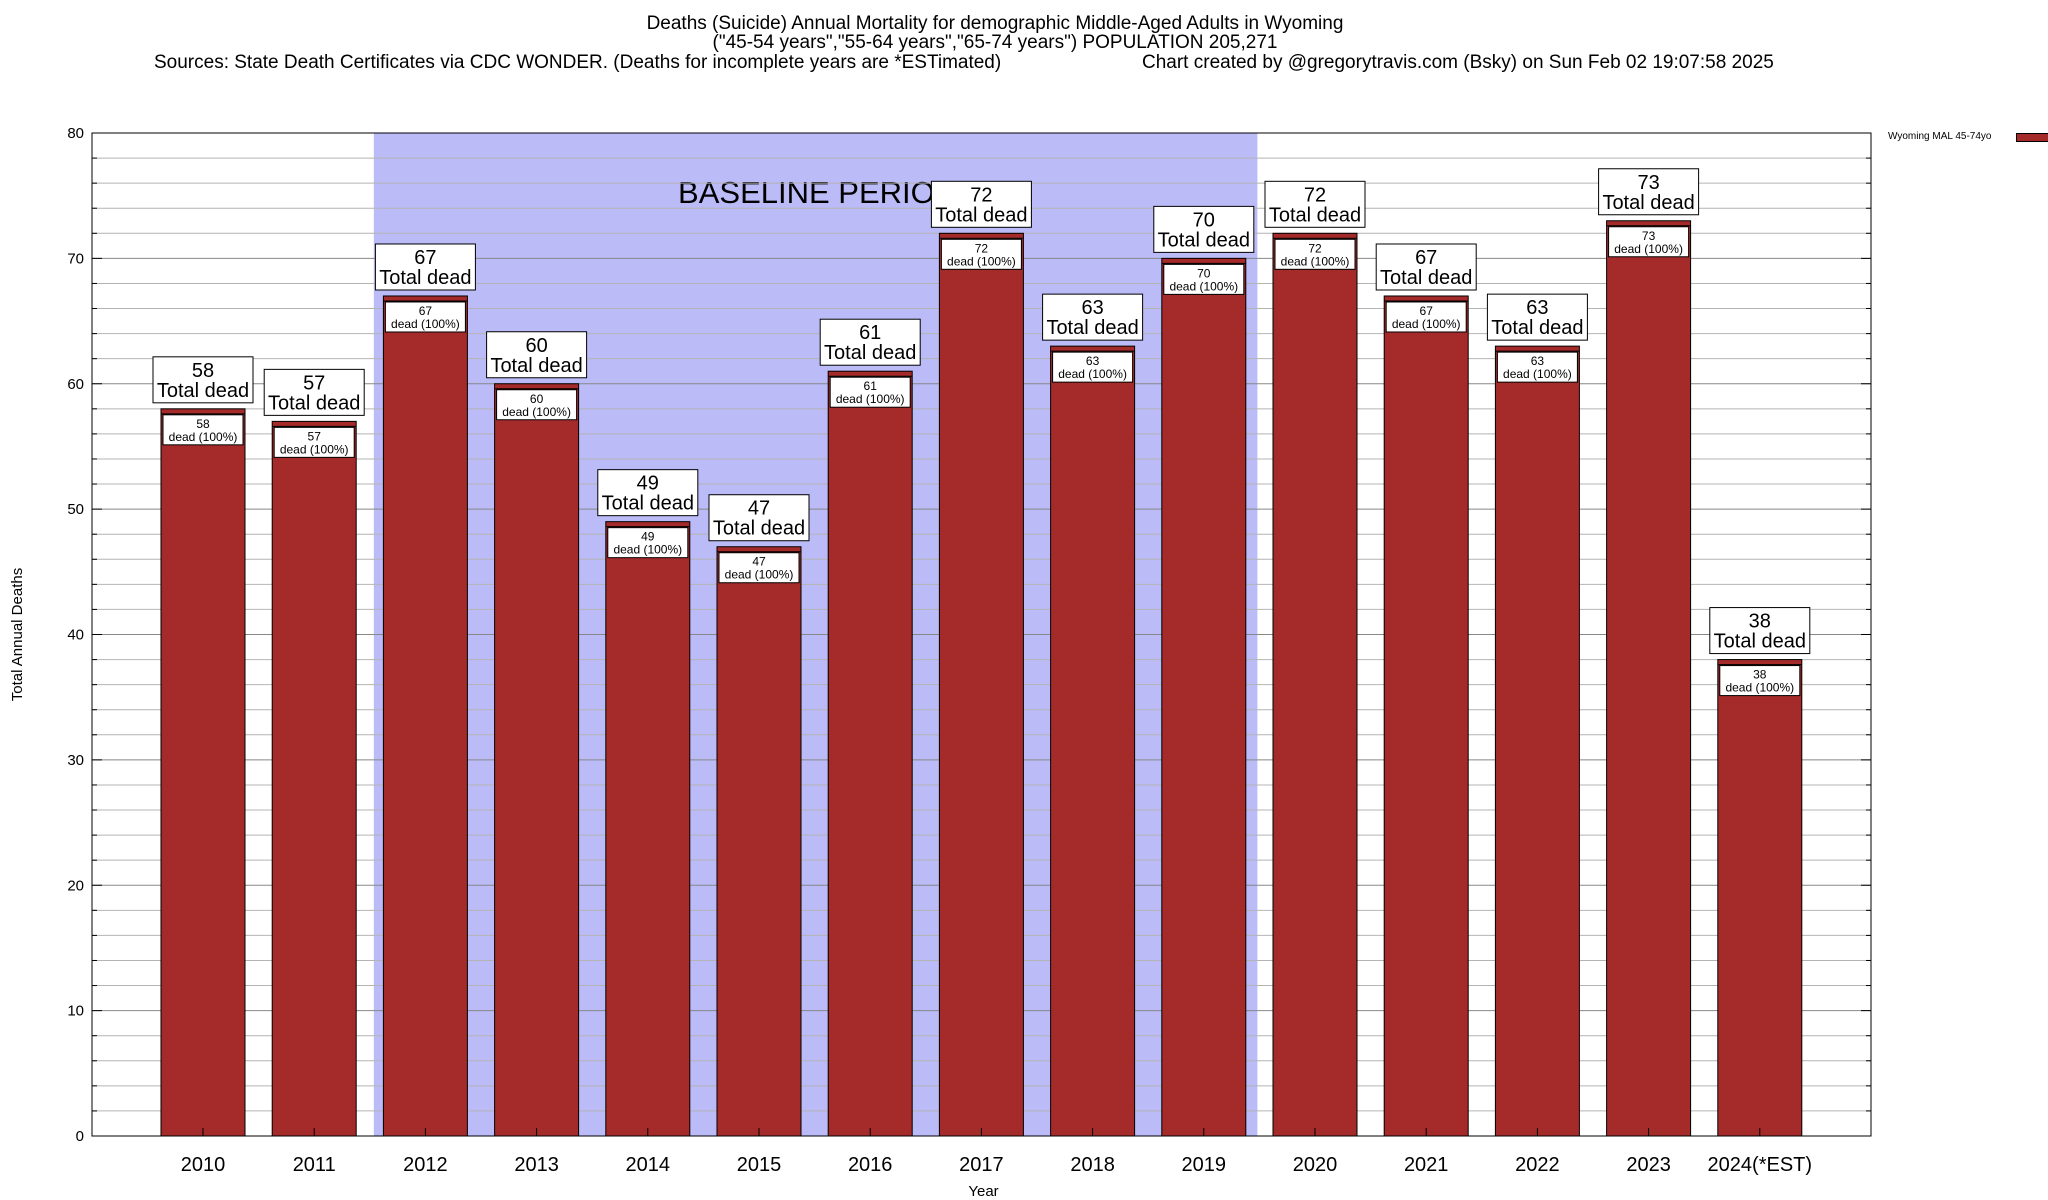  Describe the element at coordinates (1940, 136) in the screenshot. I see `legend-label: Wyoming MAL 45-74yo` at that location.